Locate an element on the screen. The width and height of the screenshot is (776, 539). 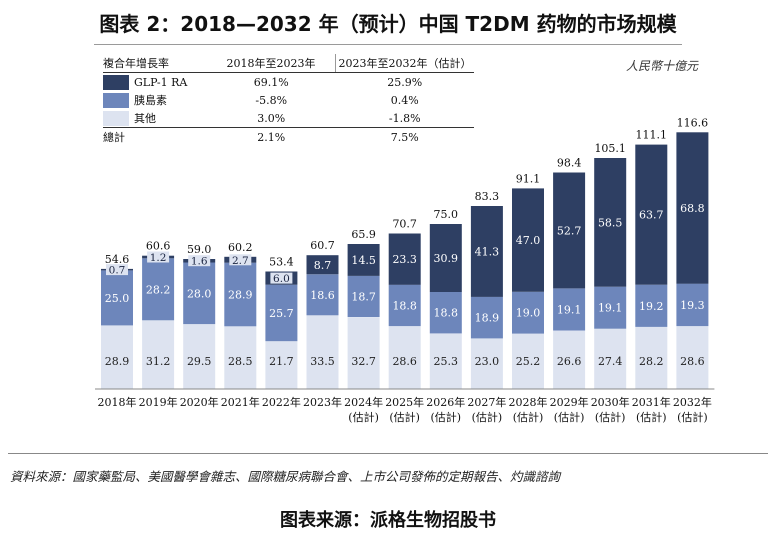
legend-entry-insulin: 胰島素 is located at coordinates (155, 100).